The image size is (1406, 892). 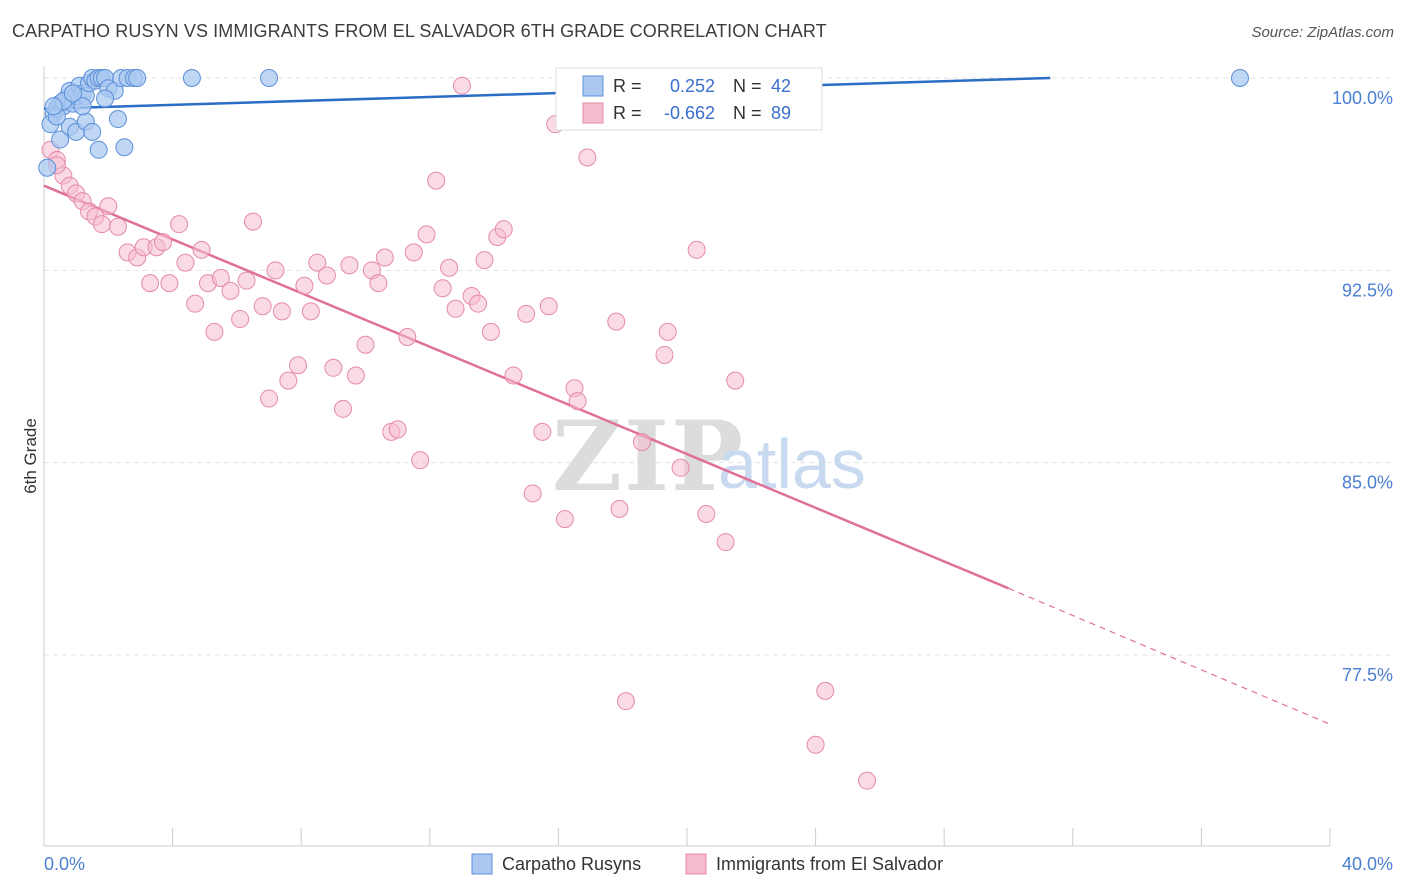 I want to click on legend-r-label-2: R =, so click(x=627, y=113).